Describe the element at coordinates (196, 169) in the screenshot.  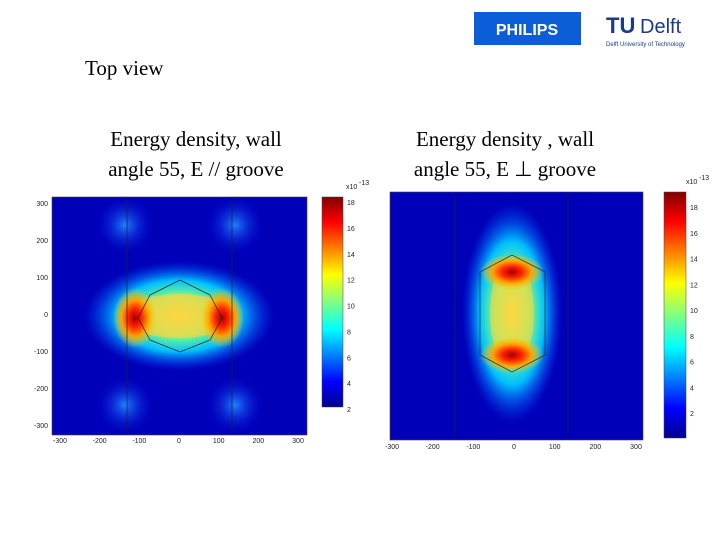
I see `panel-title: angle 55, E // groove` at that location.